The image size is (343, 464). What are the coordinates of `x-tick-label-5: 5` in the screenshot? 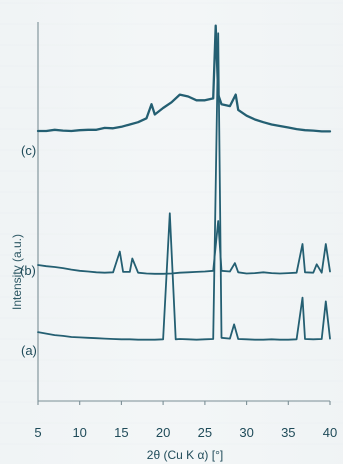 It's located at (37, 432).